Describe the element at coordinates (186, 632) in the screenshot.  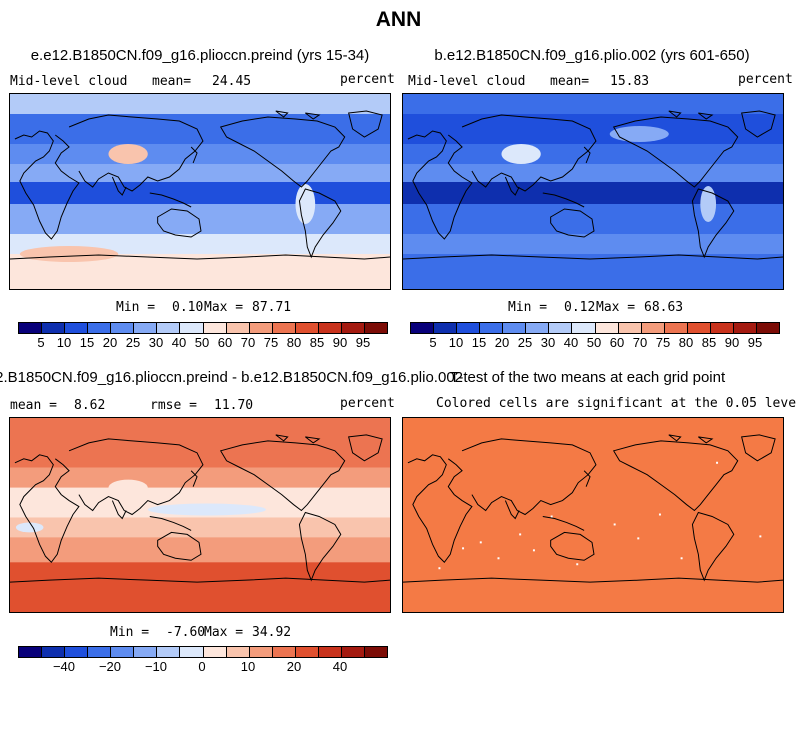
I see `panel3-min-value: -7.60` at that location.